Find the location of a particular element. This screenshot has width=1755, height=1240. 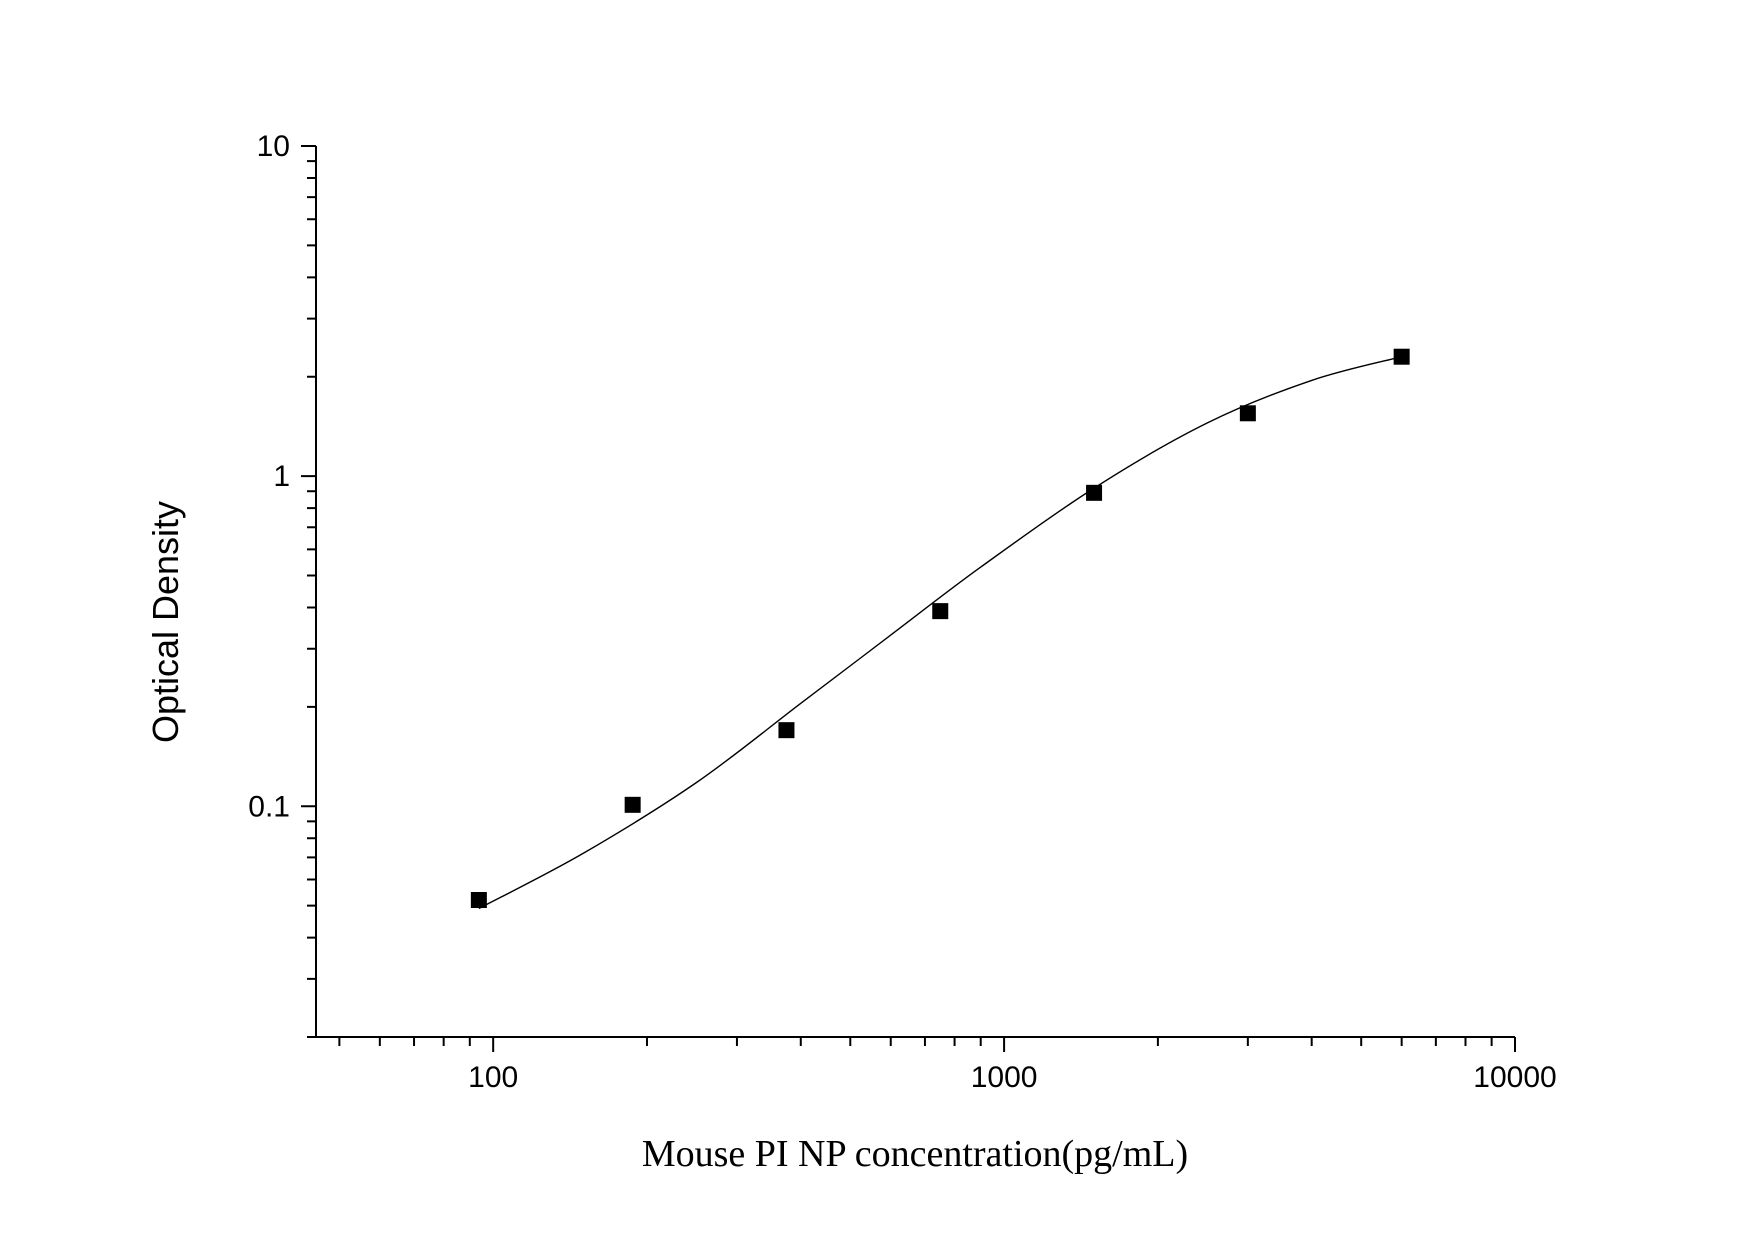

x-tick-label: 100 is located at coordinates (493, 1077).